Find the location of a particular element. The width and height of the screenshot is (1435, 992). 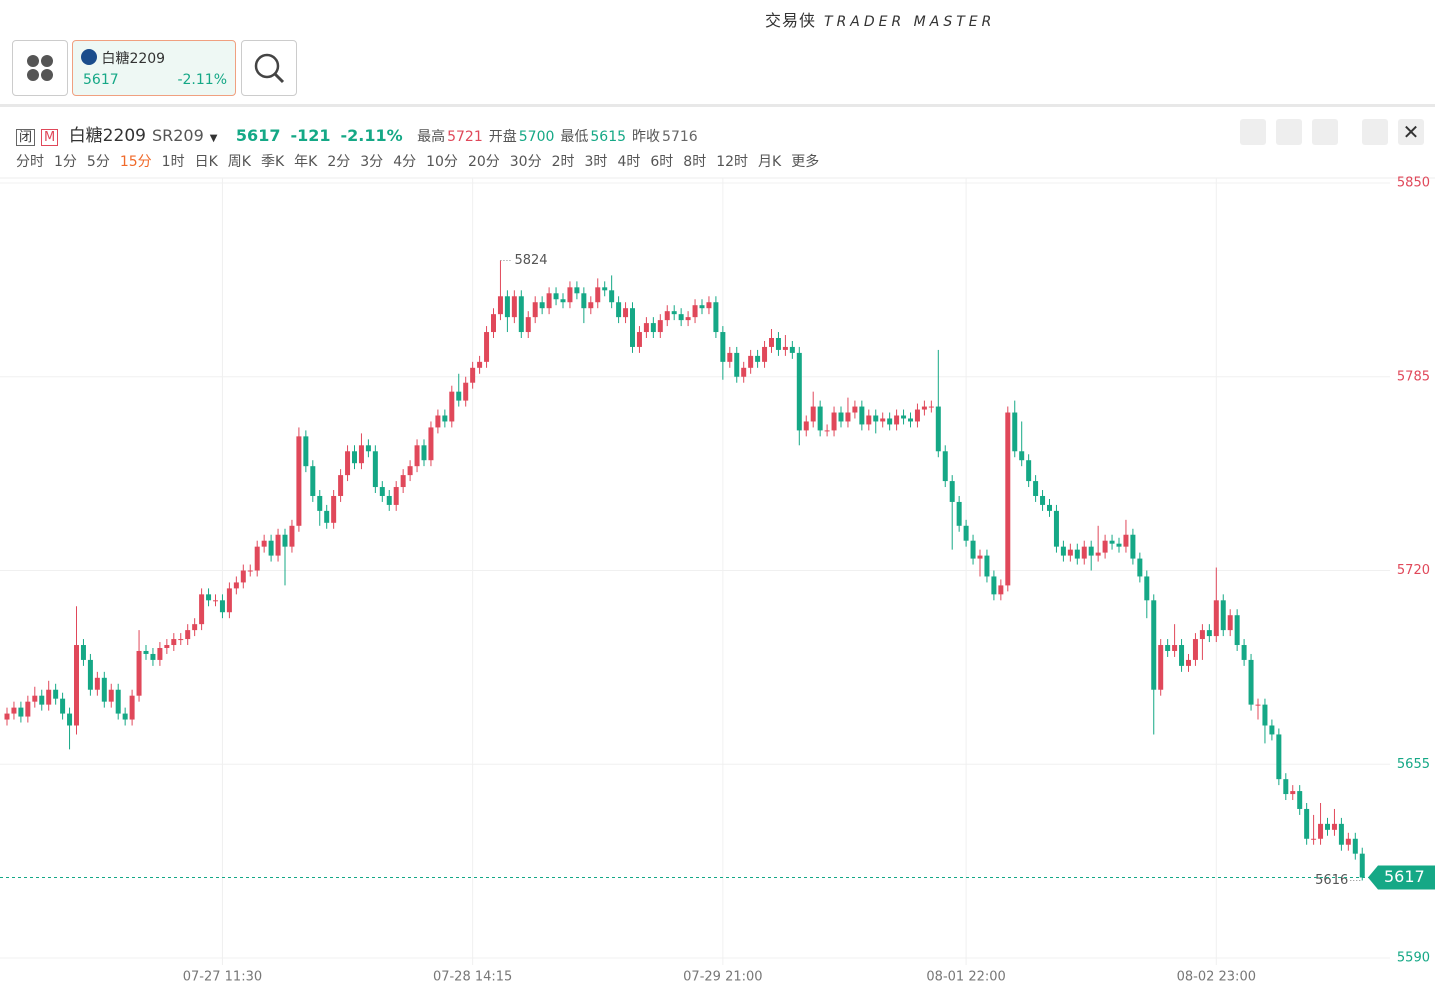

tab-price: 5617 is located at coordinates (101, 80).